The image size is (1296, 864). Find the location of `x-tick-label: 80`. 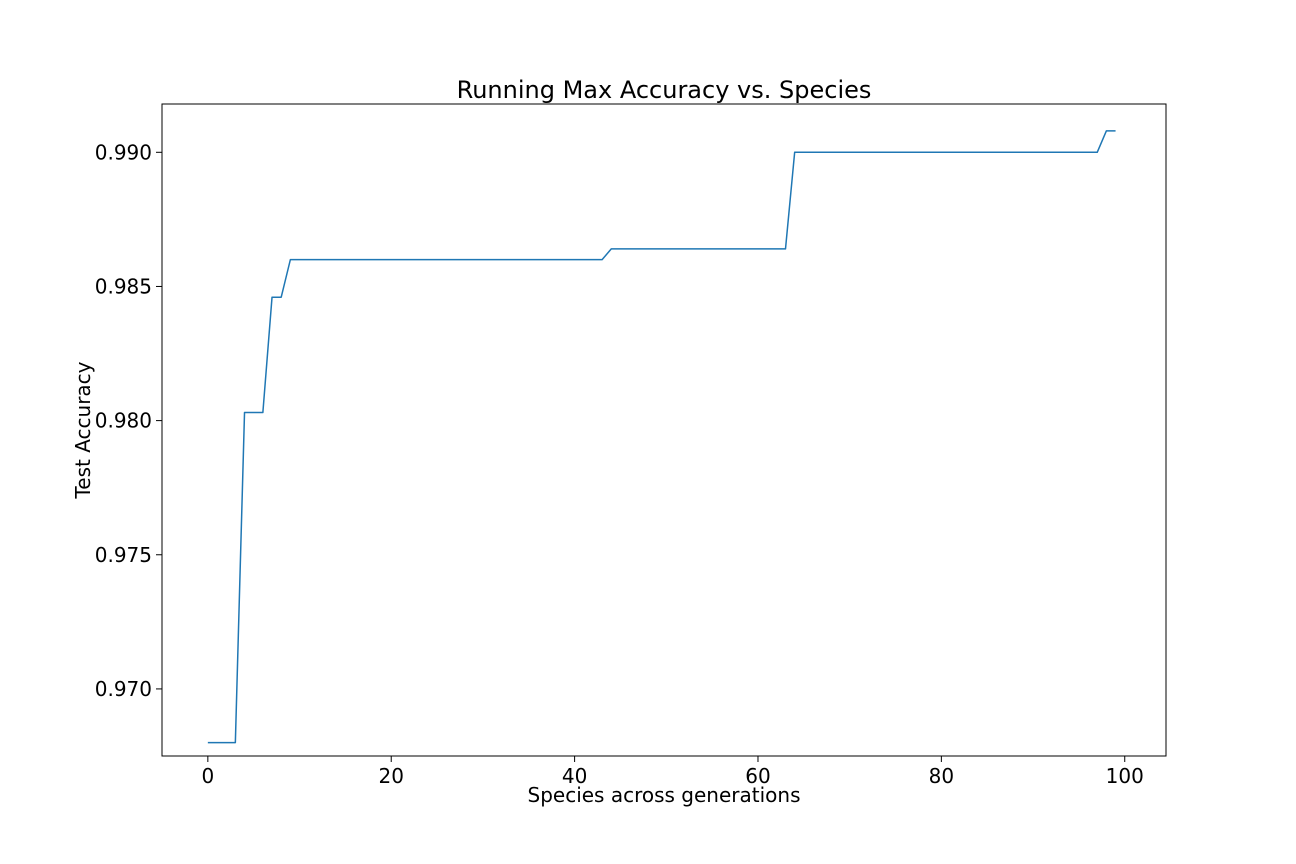

x-tick-label: 80 is located at coordinates (941, 776).